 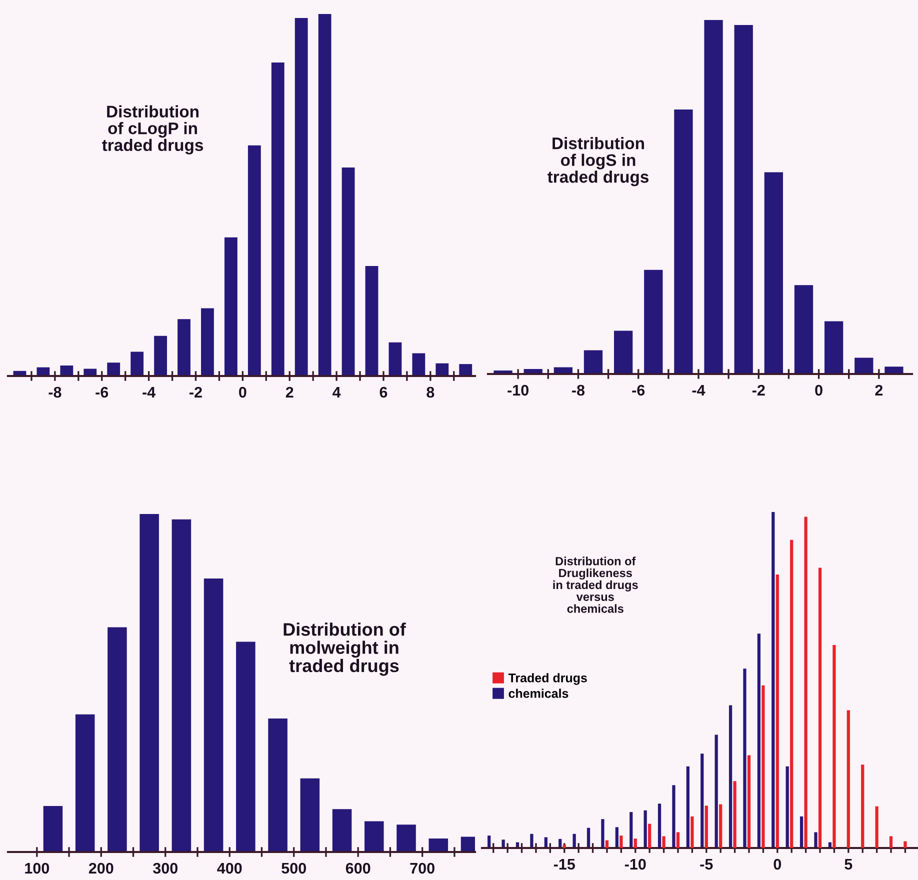 I want to click on legend-label: chemicals, so click(x=538, y=693).